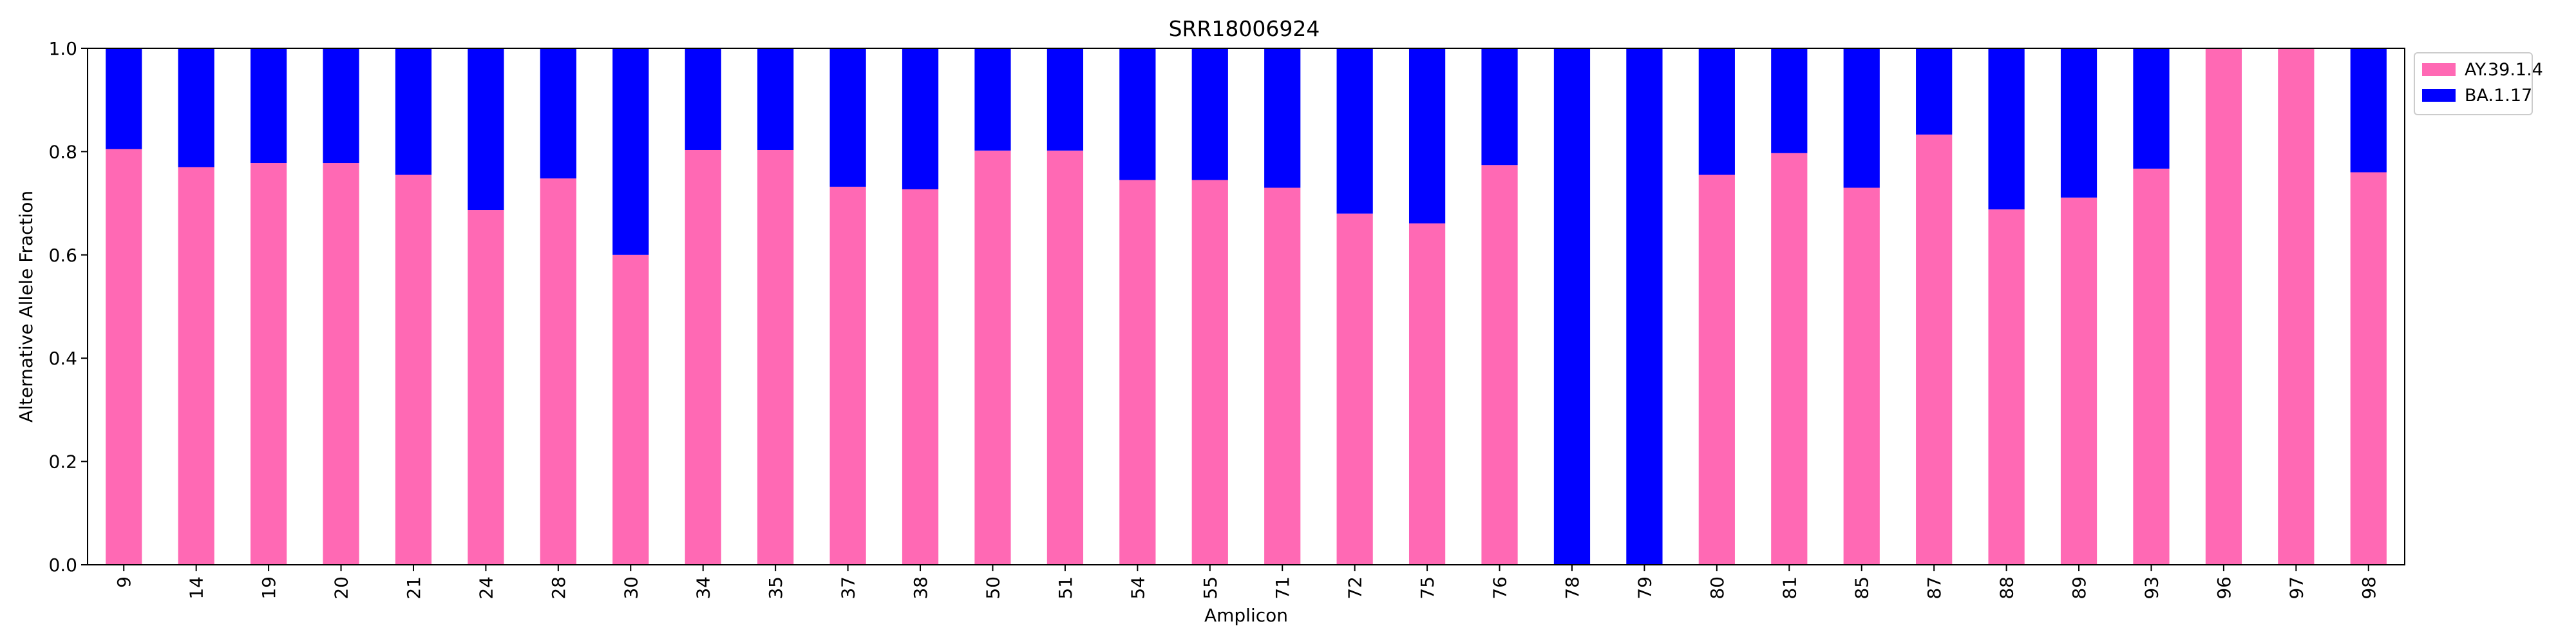 This screenshot has height=644, width=2576. What do you see at coordinates (68, 307) in the screenshot?
I see `y-axis: 0.0 0.2 0.4 0.6 0.8 1.0` at bounding box center [68, 307].